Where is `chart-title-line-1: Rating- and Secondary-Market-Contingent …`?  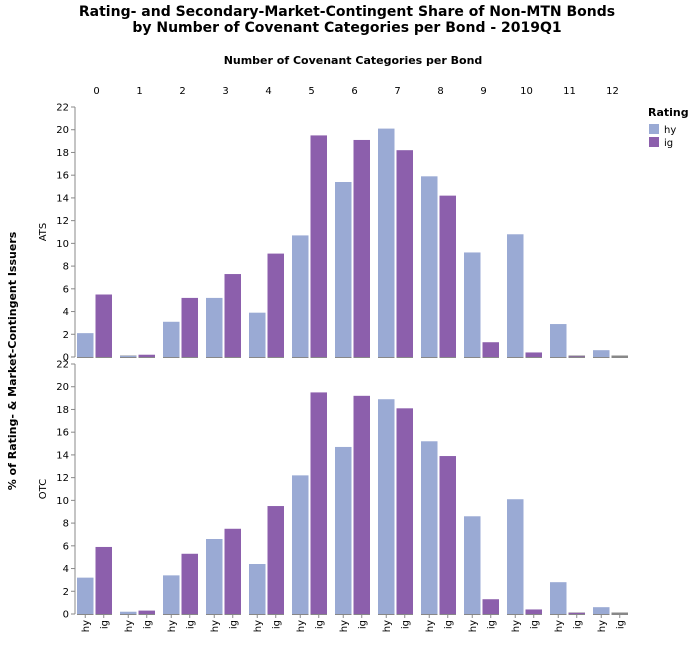 chart-title-line-1: Rating- and Secondary-Market-Contingent … is located at coordinates (347, 12).